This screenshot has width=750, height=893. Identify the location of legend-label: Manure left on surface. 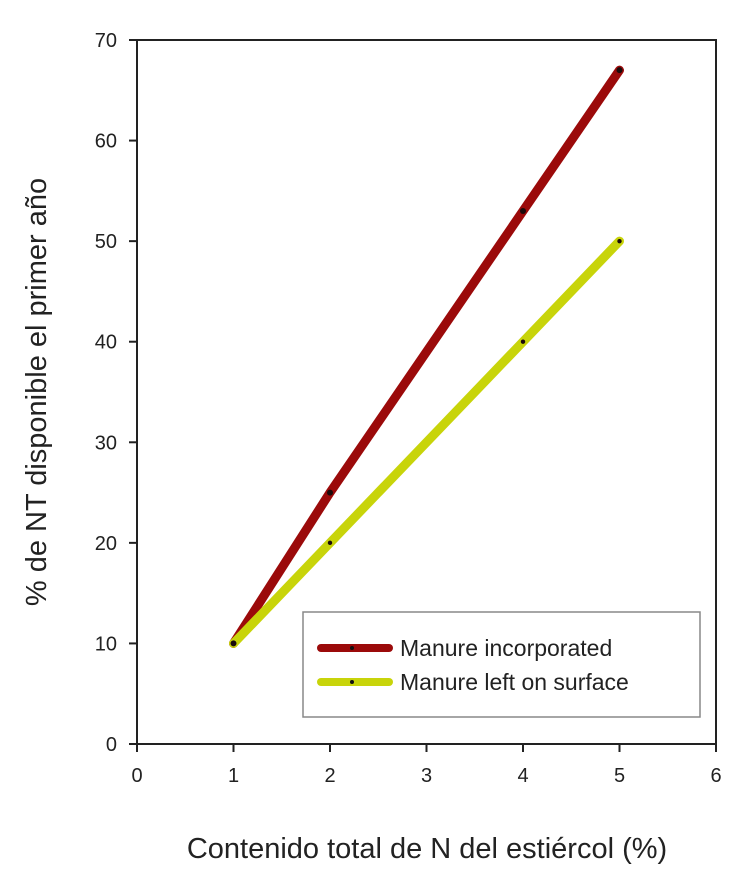
(514, 682).